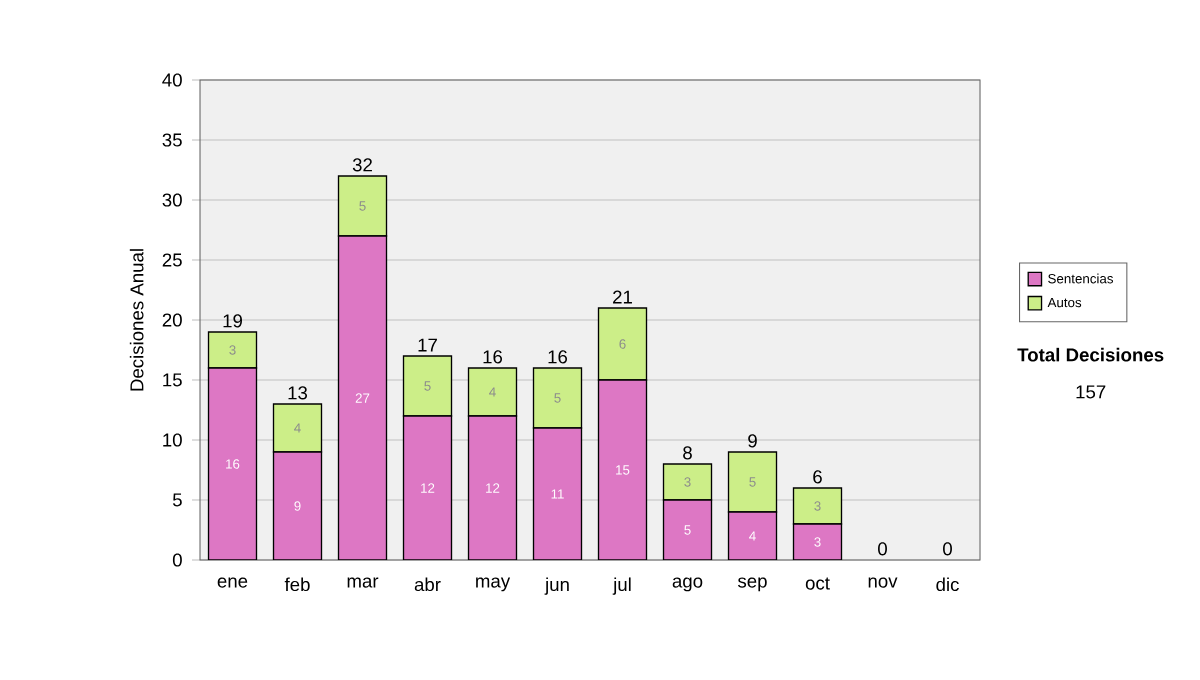 The image size is (1200, 680). I want to click on x-tick-label: feb, so click(297, 584).